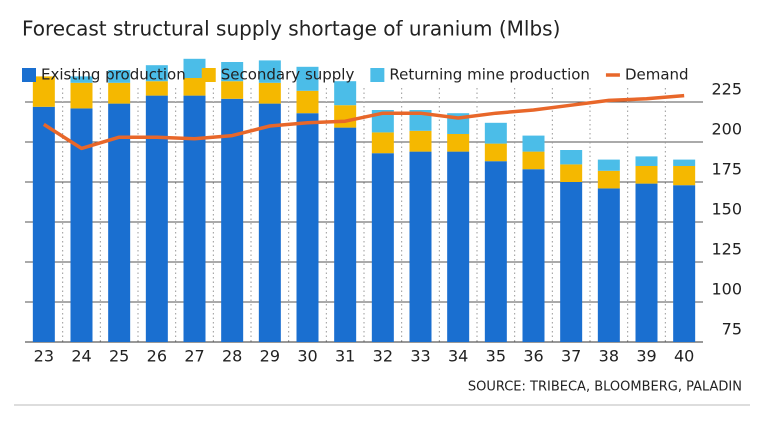 The width and height of the screenshot is (764, 434). Describe the element at coordinates (489, 75) in the screenshot. I see `legend-label: Returning mine production` at that location.